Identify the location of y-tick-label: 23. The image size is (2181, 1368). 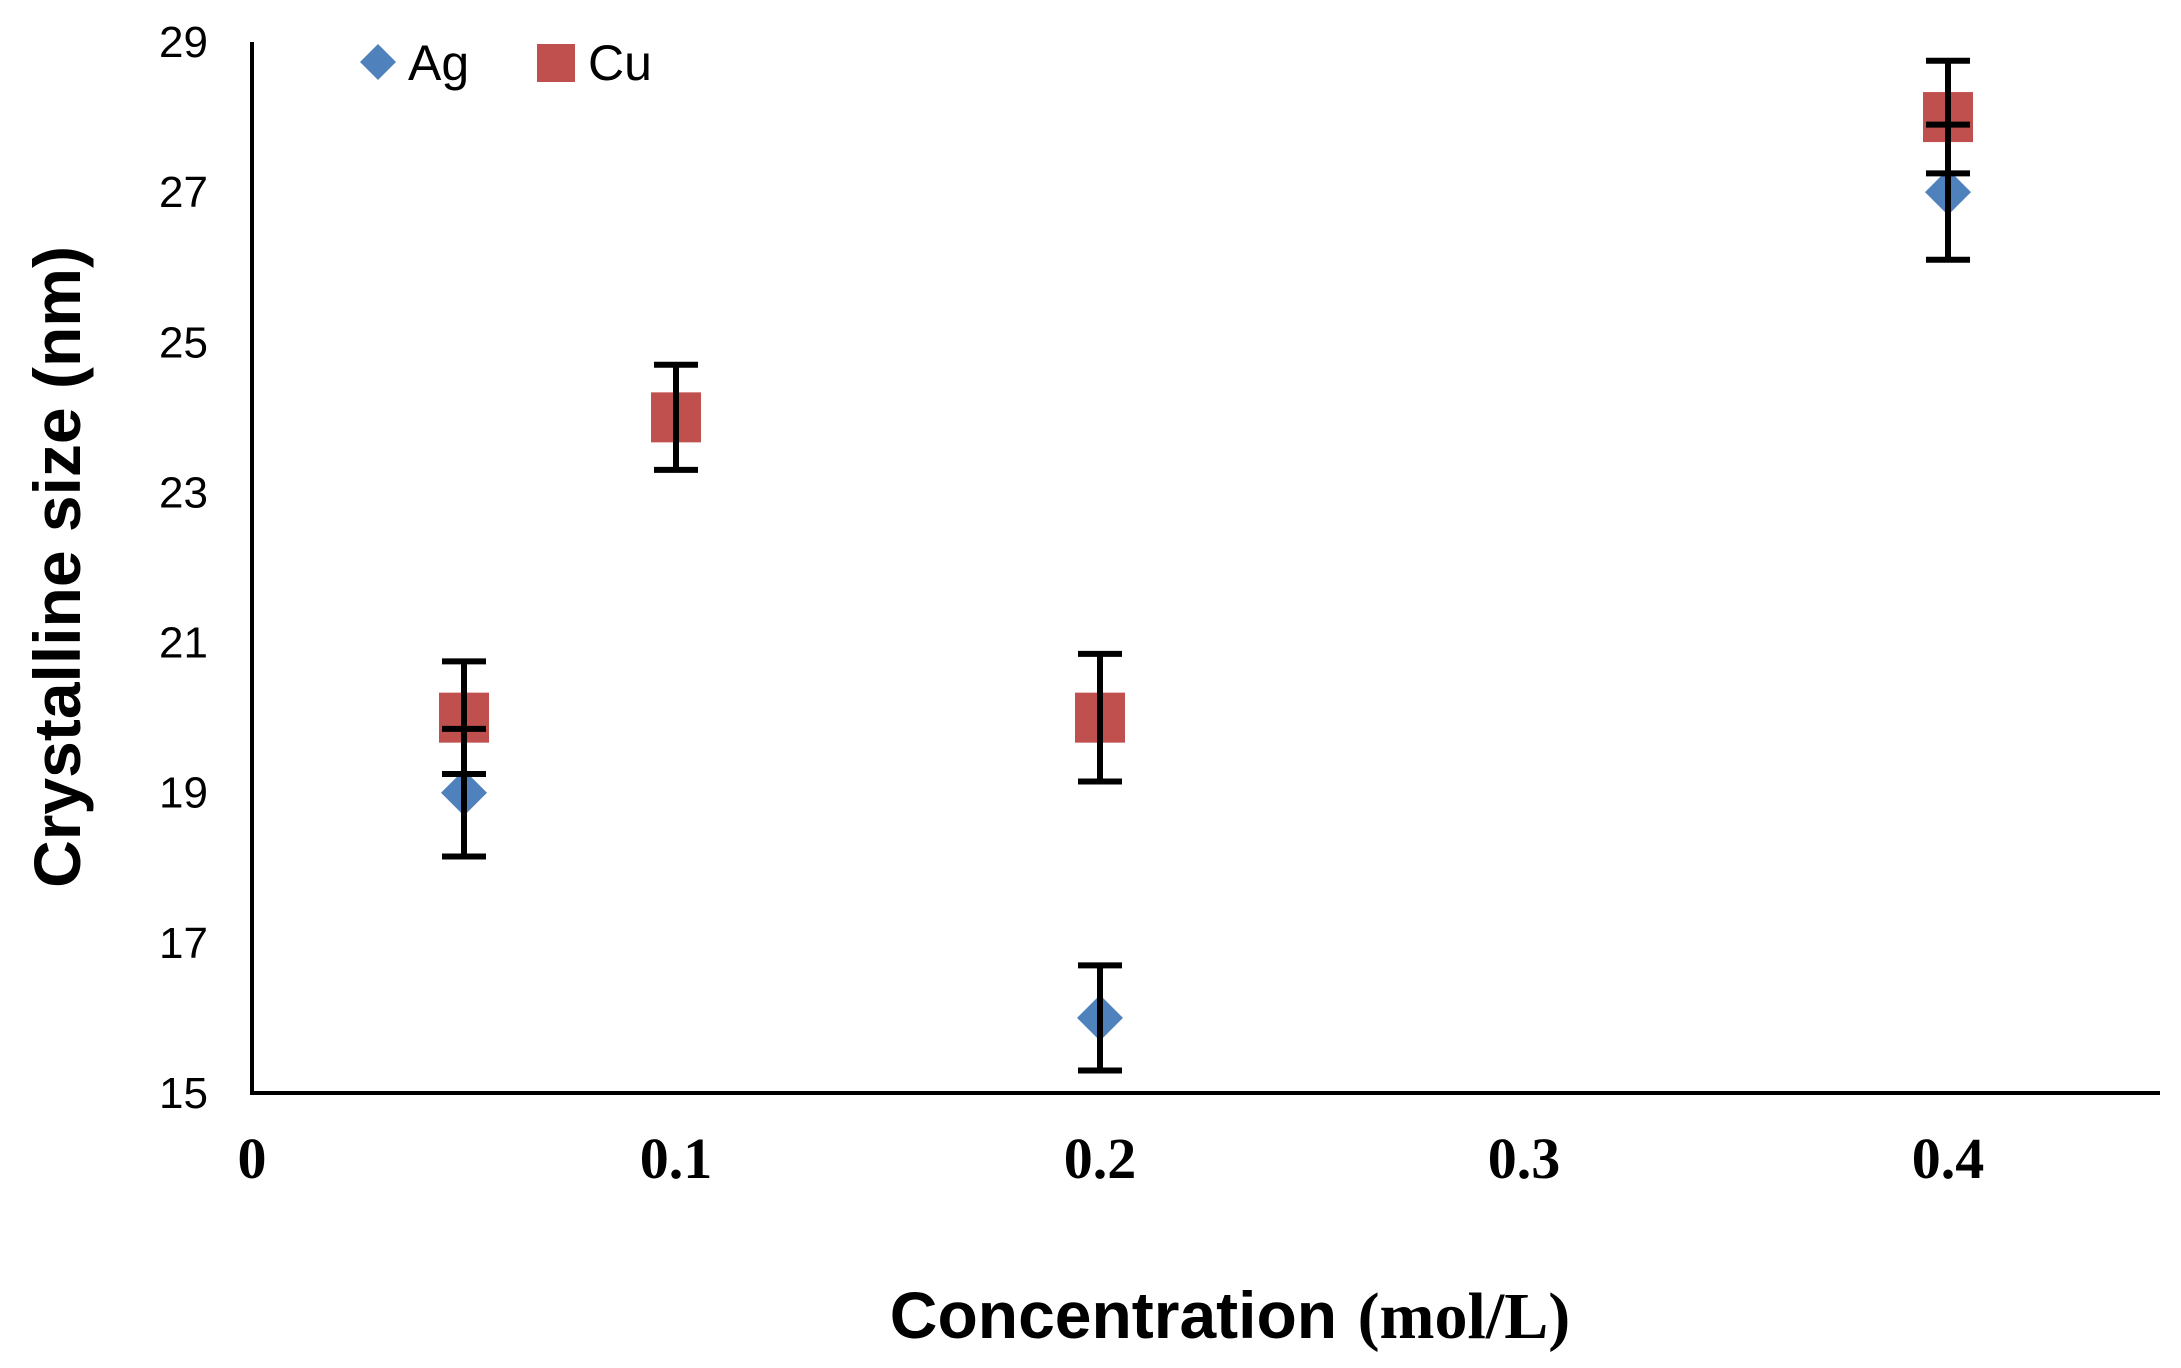
(183, 492).